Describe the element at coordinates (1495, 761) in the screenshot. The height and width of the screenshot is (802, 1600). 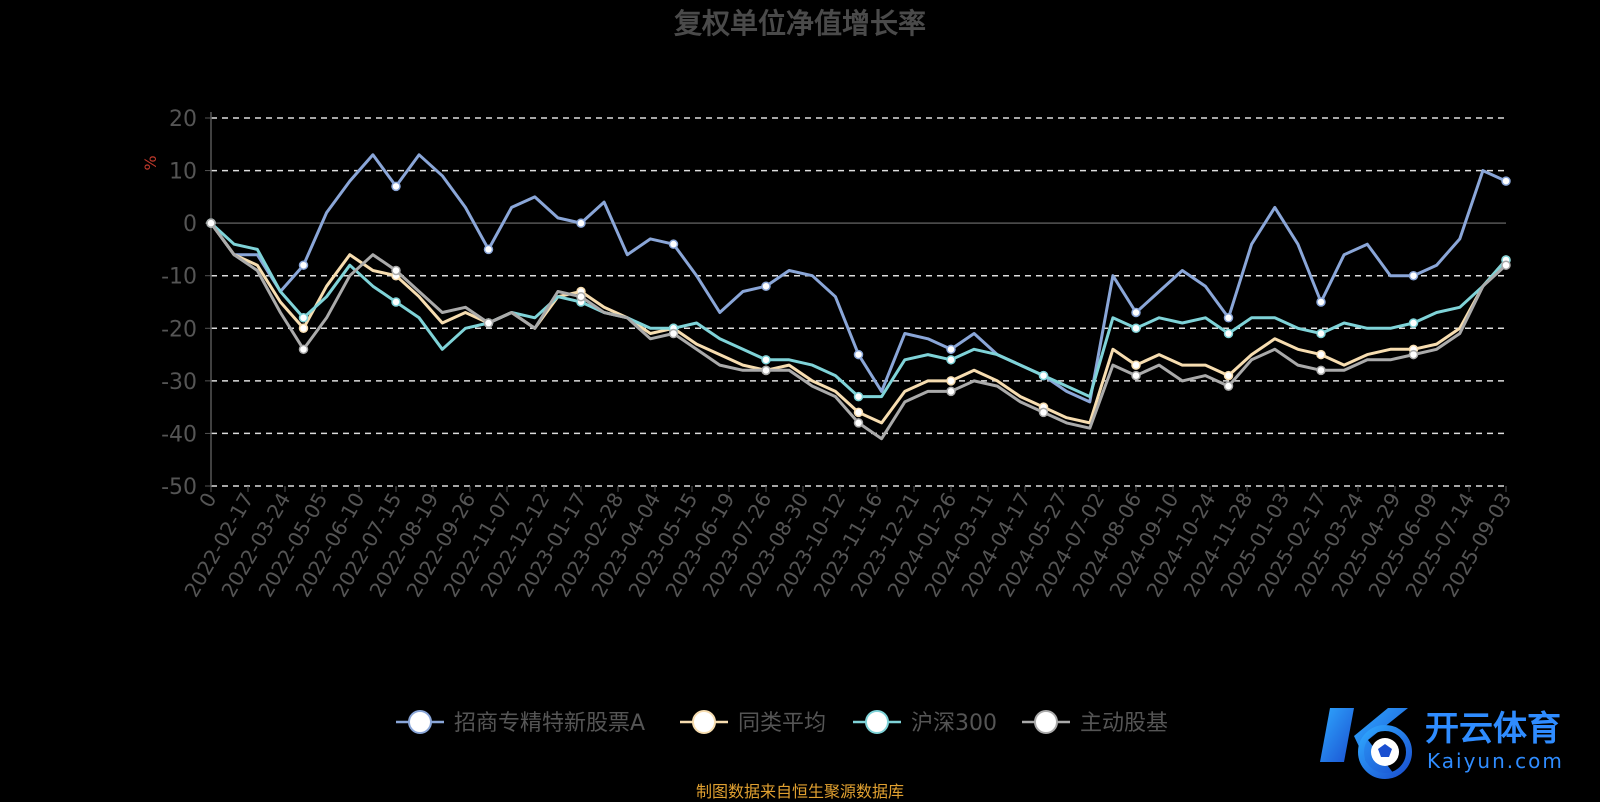
I see `logo-url: Kaiyun.com` at that location.